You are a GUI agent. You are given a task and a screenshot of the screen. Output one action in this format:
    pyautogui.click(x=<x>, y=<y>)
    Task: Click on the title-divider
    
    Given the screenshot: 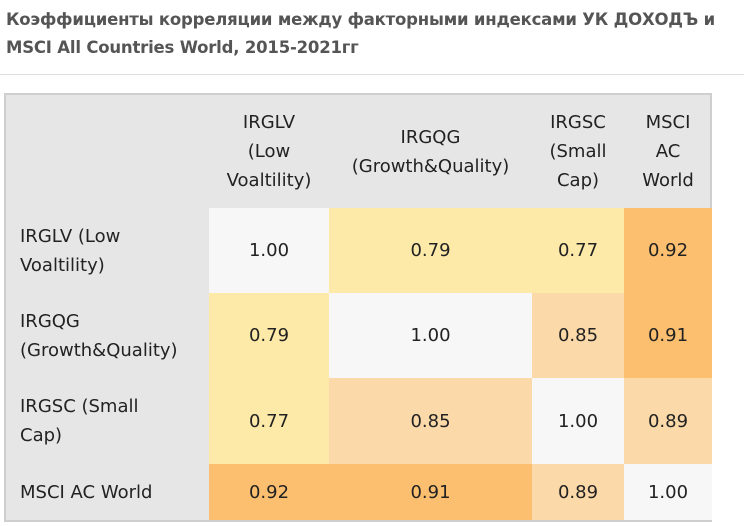 What is the action you would take?
    pyautogui.click(x=372, y=74)
    